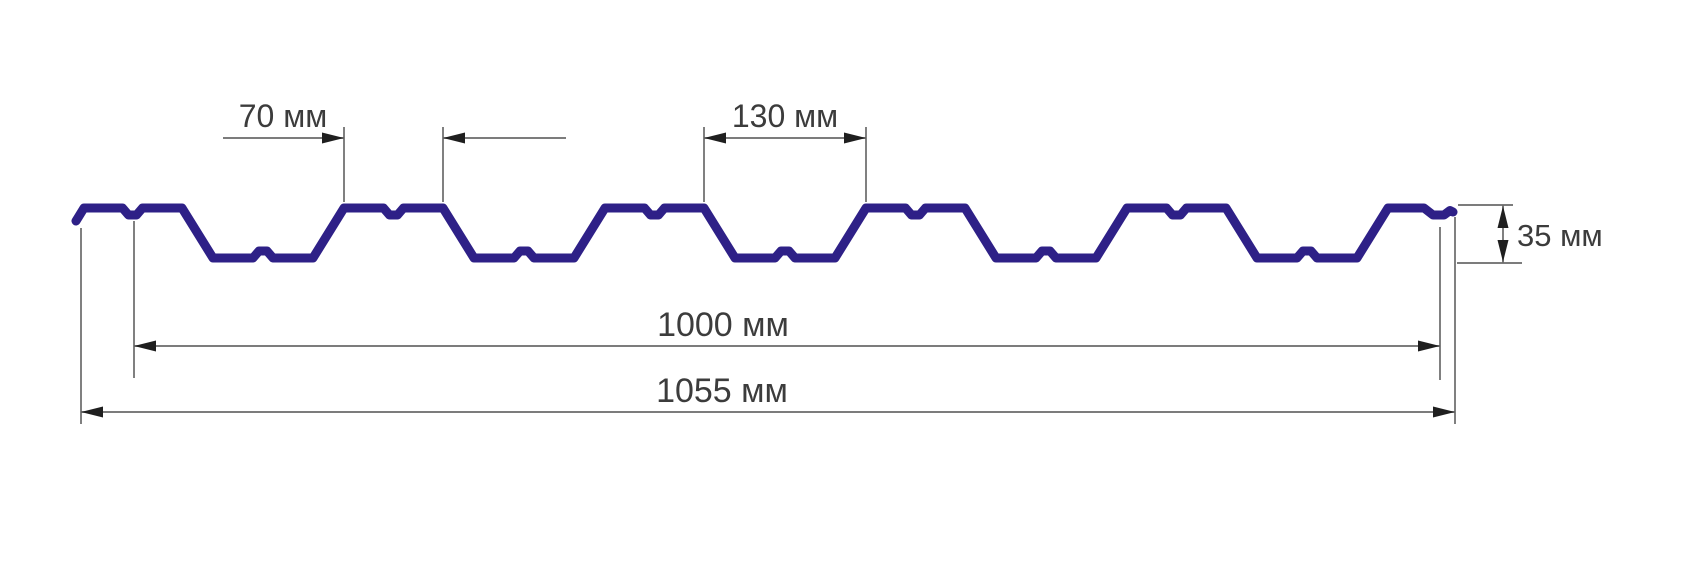 The width and height of the screenshot is (1700, 567). What do you see at coordinates (394, 150) in the screenshot?
I see `dimension-crest-top-width: 70 мм` at bounding box center [394, 150].